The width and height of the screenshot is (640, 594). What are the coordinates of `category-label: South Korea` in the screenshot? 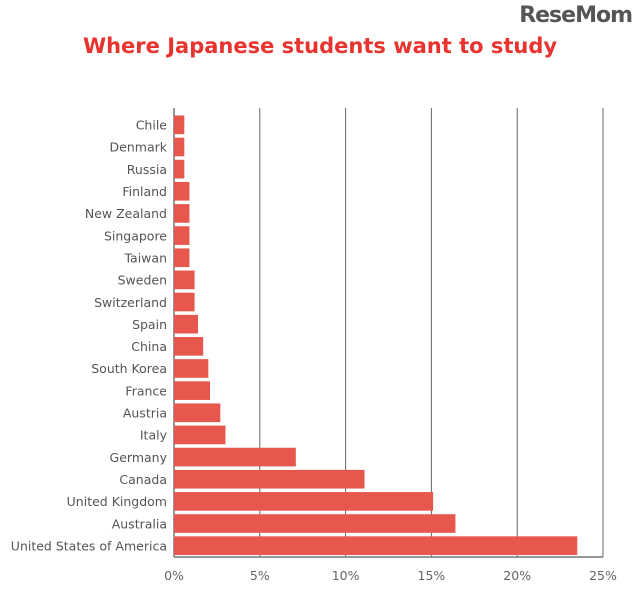 It's located at (129, 368).